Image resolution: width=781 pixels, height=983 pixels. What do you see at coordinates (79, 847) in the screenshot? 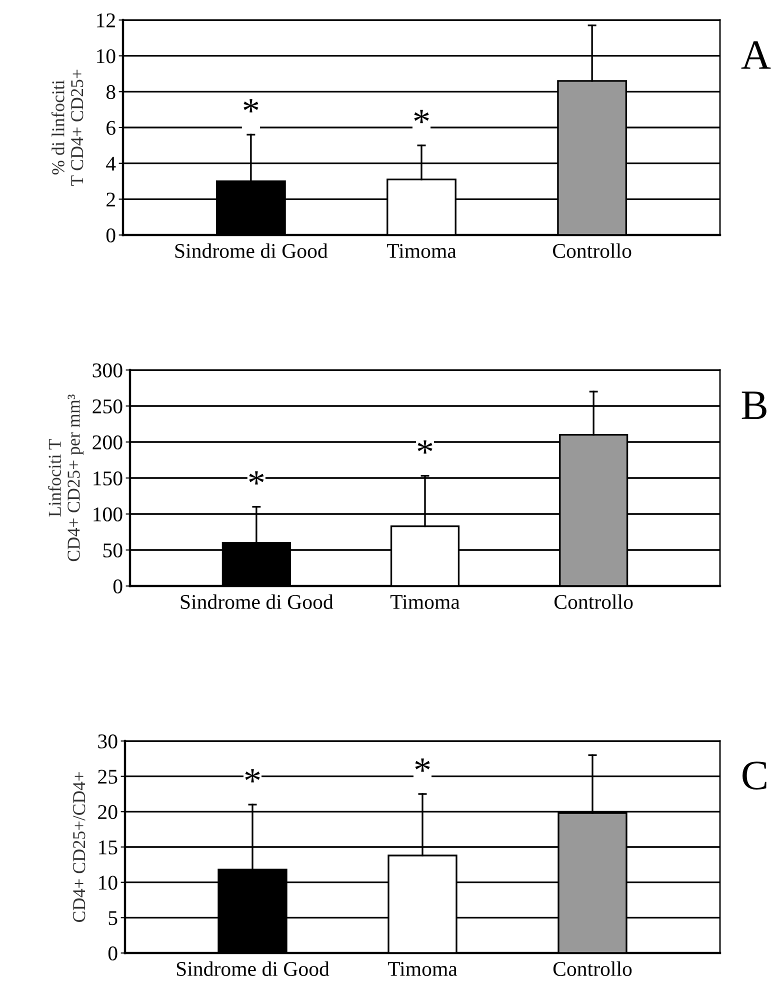
I see `y-axis-title: CD4+ CD25+/CD4+` at bounding box center [79, 847].